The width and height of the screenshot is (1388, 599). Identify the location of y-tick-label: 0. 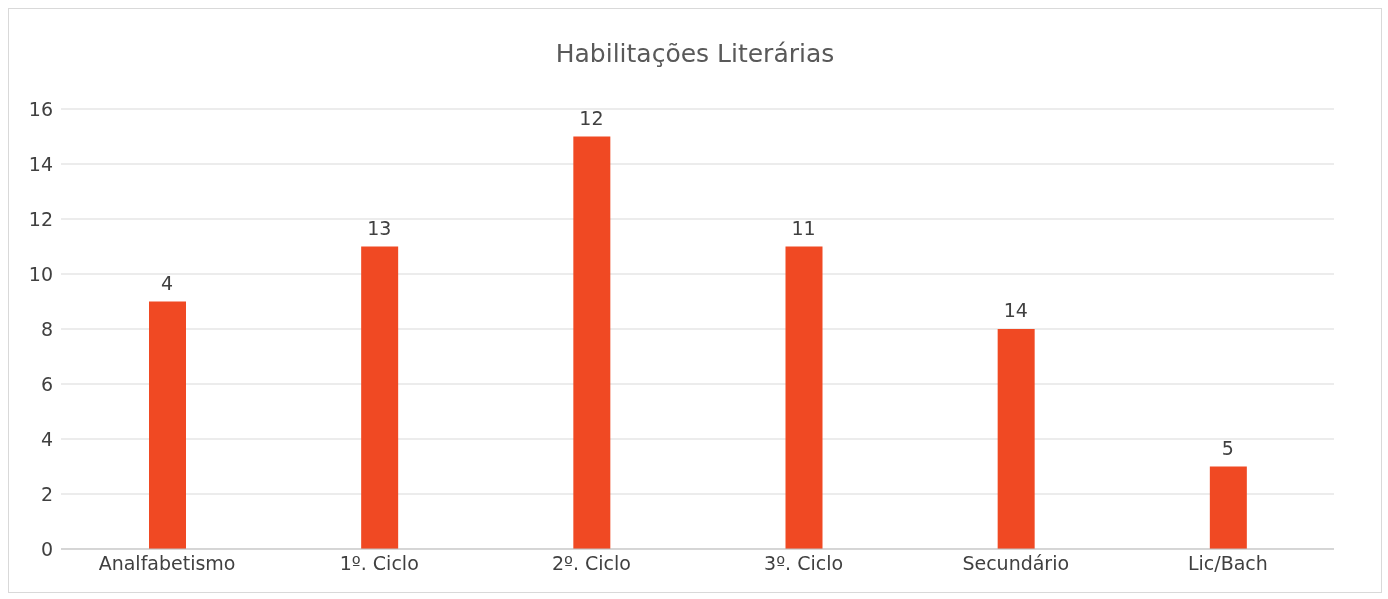
(46, 548).